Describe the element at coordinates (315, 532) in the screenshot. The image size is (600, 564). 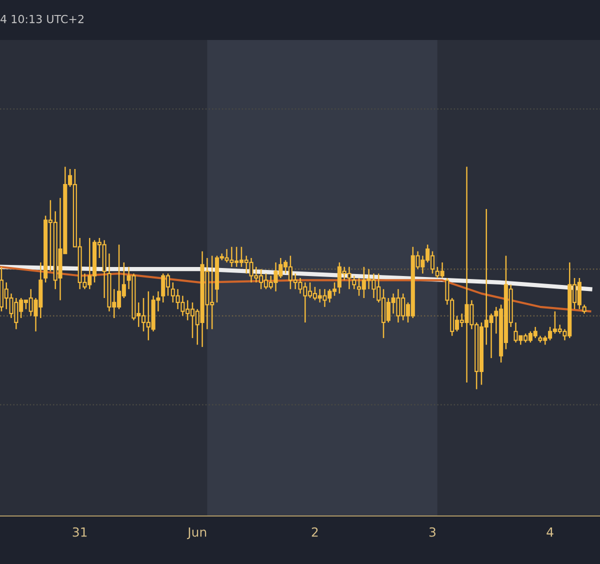
I see `x-tick-label: 2` at that location.